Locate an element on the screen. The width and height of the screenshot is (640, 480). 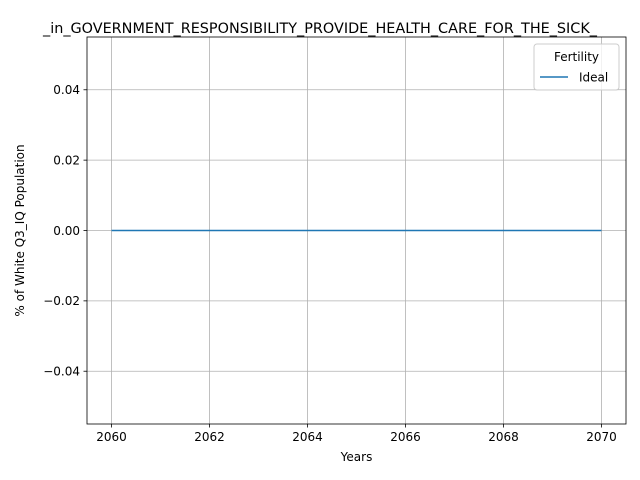
y-tick-label: −0.02 is located at coordinates (61, 301).